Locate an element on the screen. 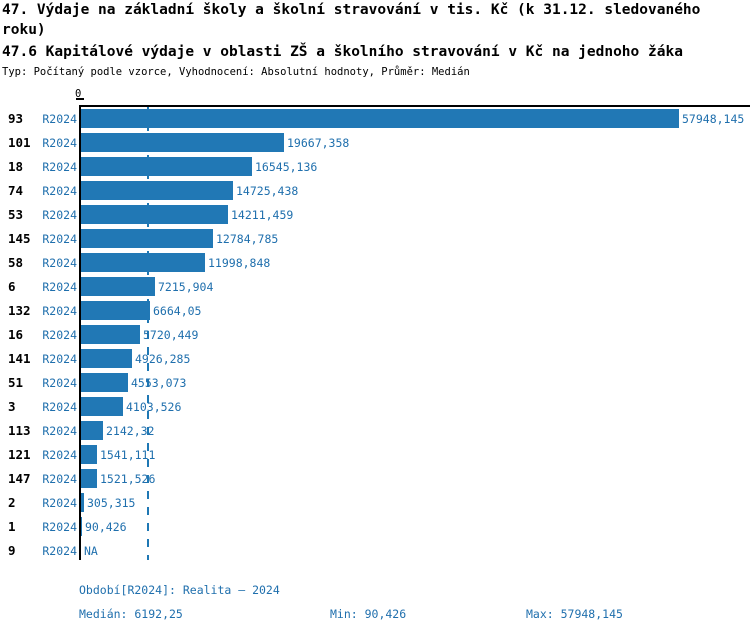 This screenshot has height=631, width=750. table-row: 101 R2024 19667,358 is located at coordinates (375, 143).